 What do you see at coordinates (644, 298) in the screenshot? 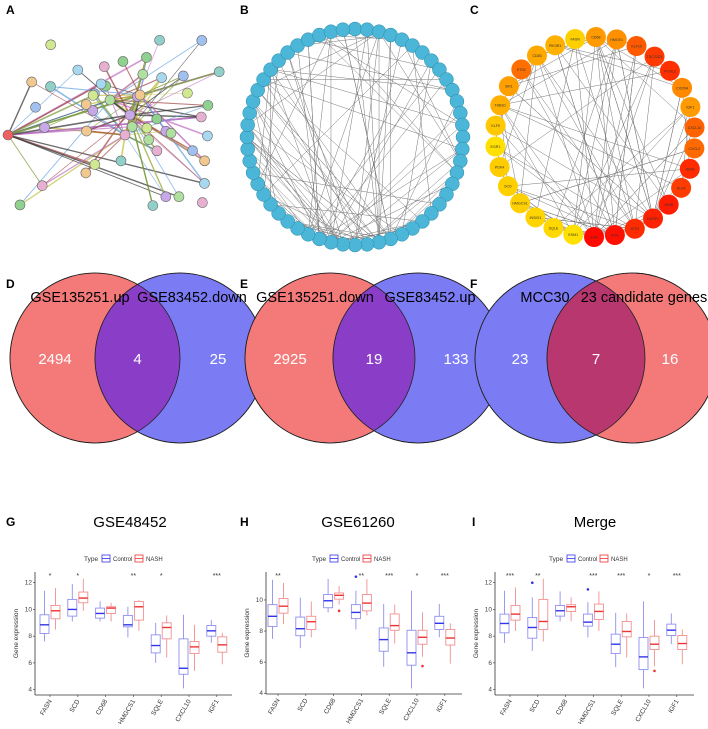
I see `venn-right-label: 23 candidate genes` at bounding box center [644, 298].